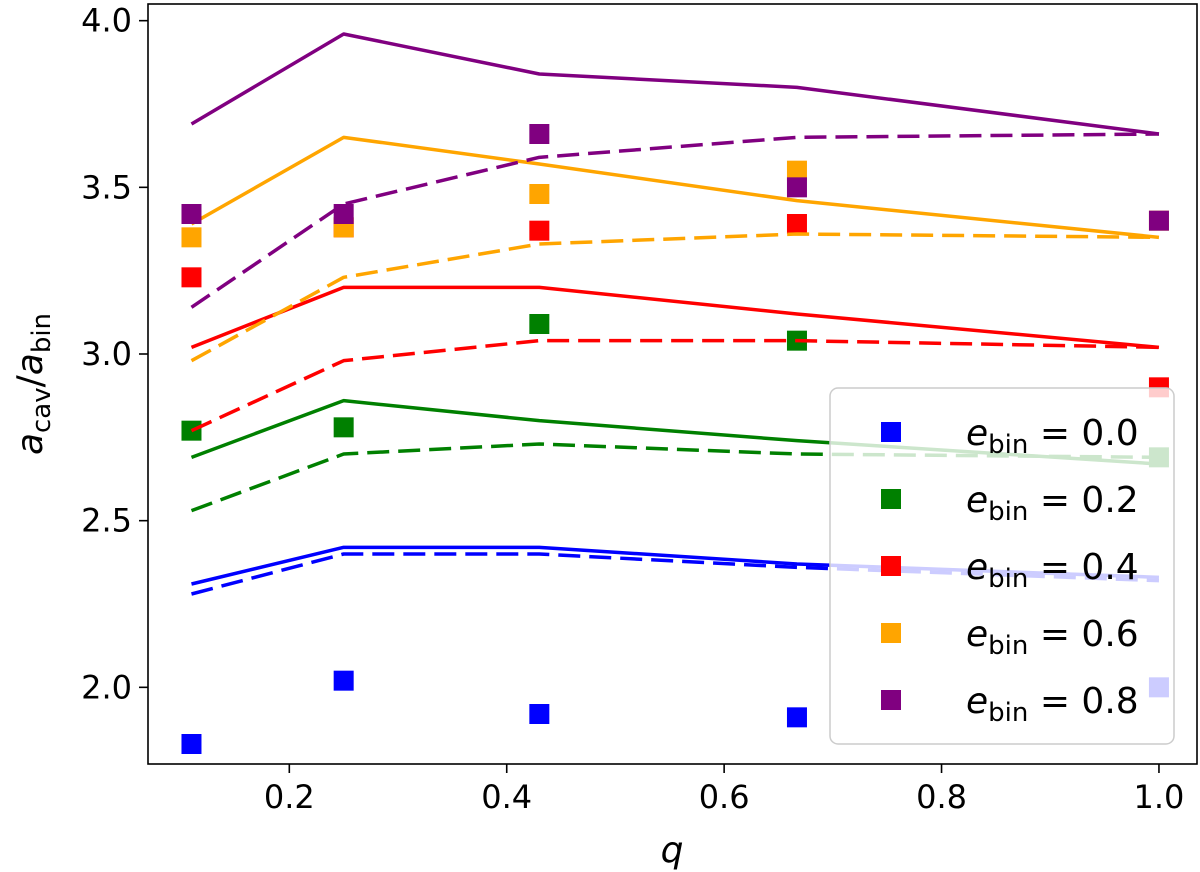 The height and width of the screenshot is (872, 1200). Describe the element at coordinates (106, 521) in the screenshot. I see `y-tick-label: 2.5` at that location.